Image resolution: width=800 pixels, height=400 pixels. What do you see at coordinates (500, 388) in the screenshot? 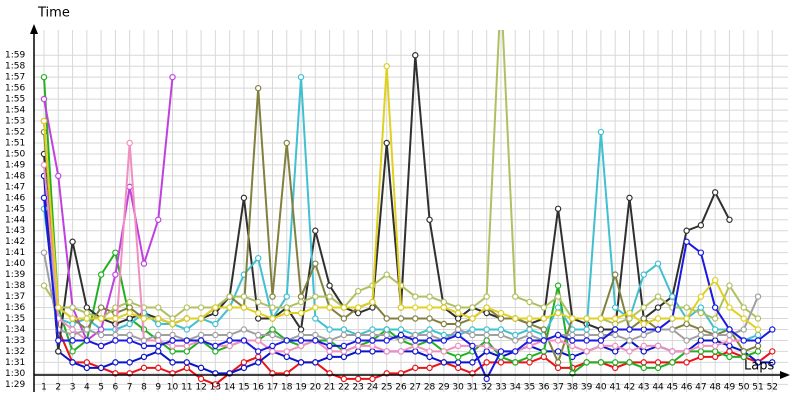
I see `x-tick-label: 33` at bounding box center [500, 388].